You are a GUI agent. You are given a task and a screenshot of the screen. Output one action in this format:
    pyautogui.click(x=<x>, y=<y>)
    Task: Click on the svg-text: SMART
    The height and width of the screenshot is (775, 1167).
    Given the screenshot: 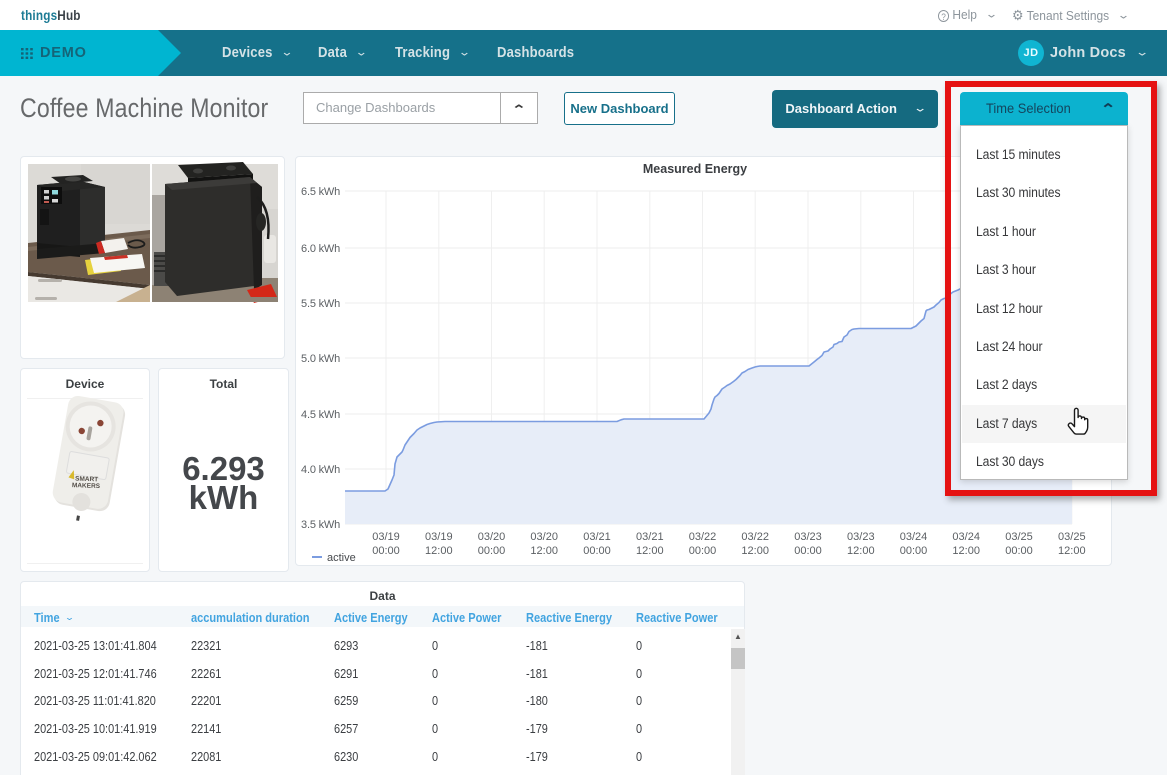 What is the action you would take?
    pyautogui.click(x=86, y=480)
    